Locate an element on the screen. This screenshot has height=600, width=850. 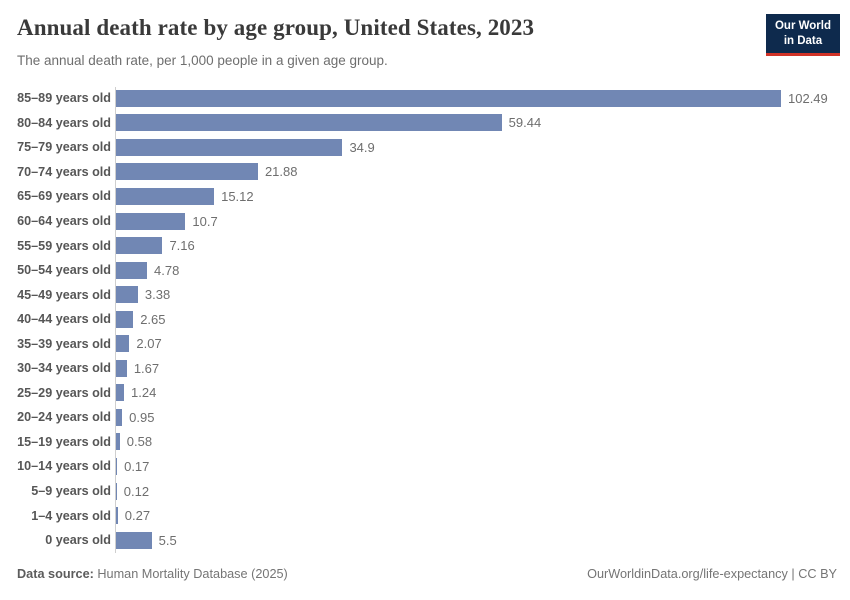
bar-cell: 1.24 is located at coordinates (480, 393).